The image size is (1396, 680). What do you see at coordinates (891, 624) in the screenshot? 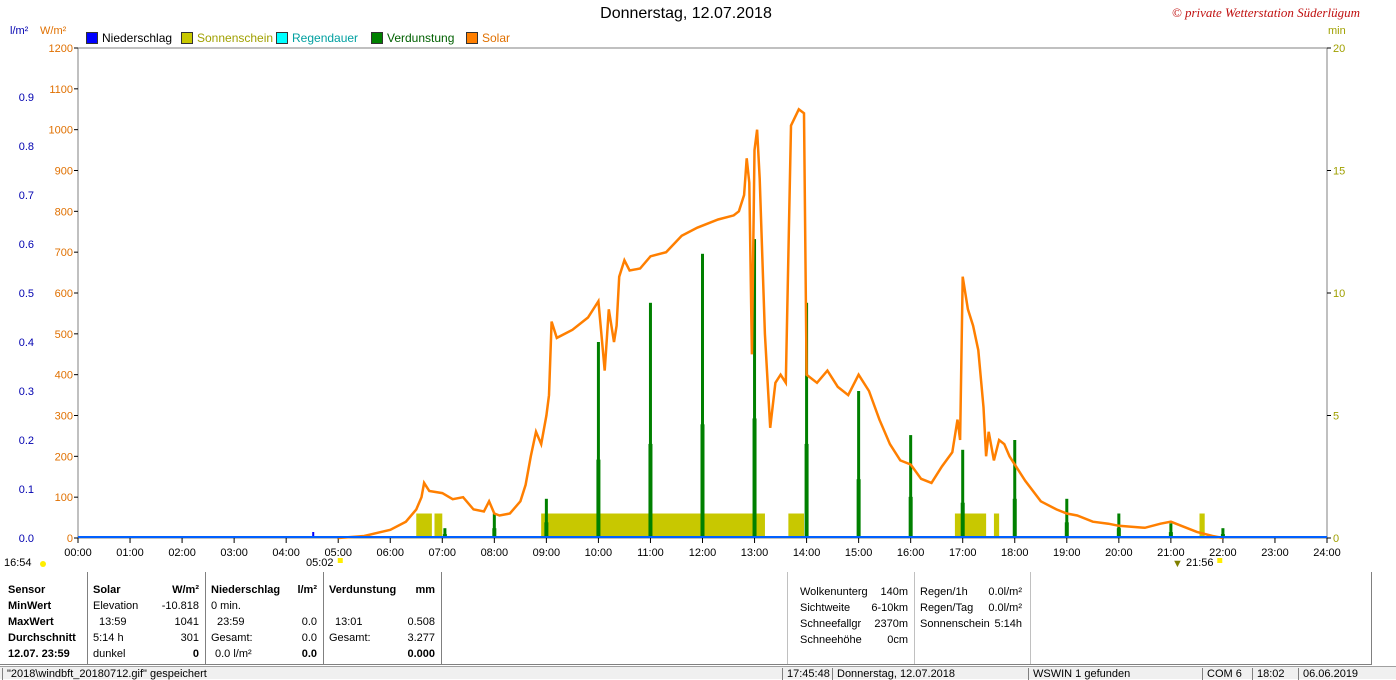
I see `snowfall-limit-value: 2370m` at bounding box center [891, 624].